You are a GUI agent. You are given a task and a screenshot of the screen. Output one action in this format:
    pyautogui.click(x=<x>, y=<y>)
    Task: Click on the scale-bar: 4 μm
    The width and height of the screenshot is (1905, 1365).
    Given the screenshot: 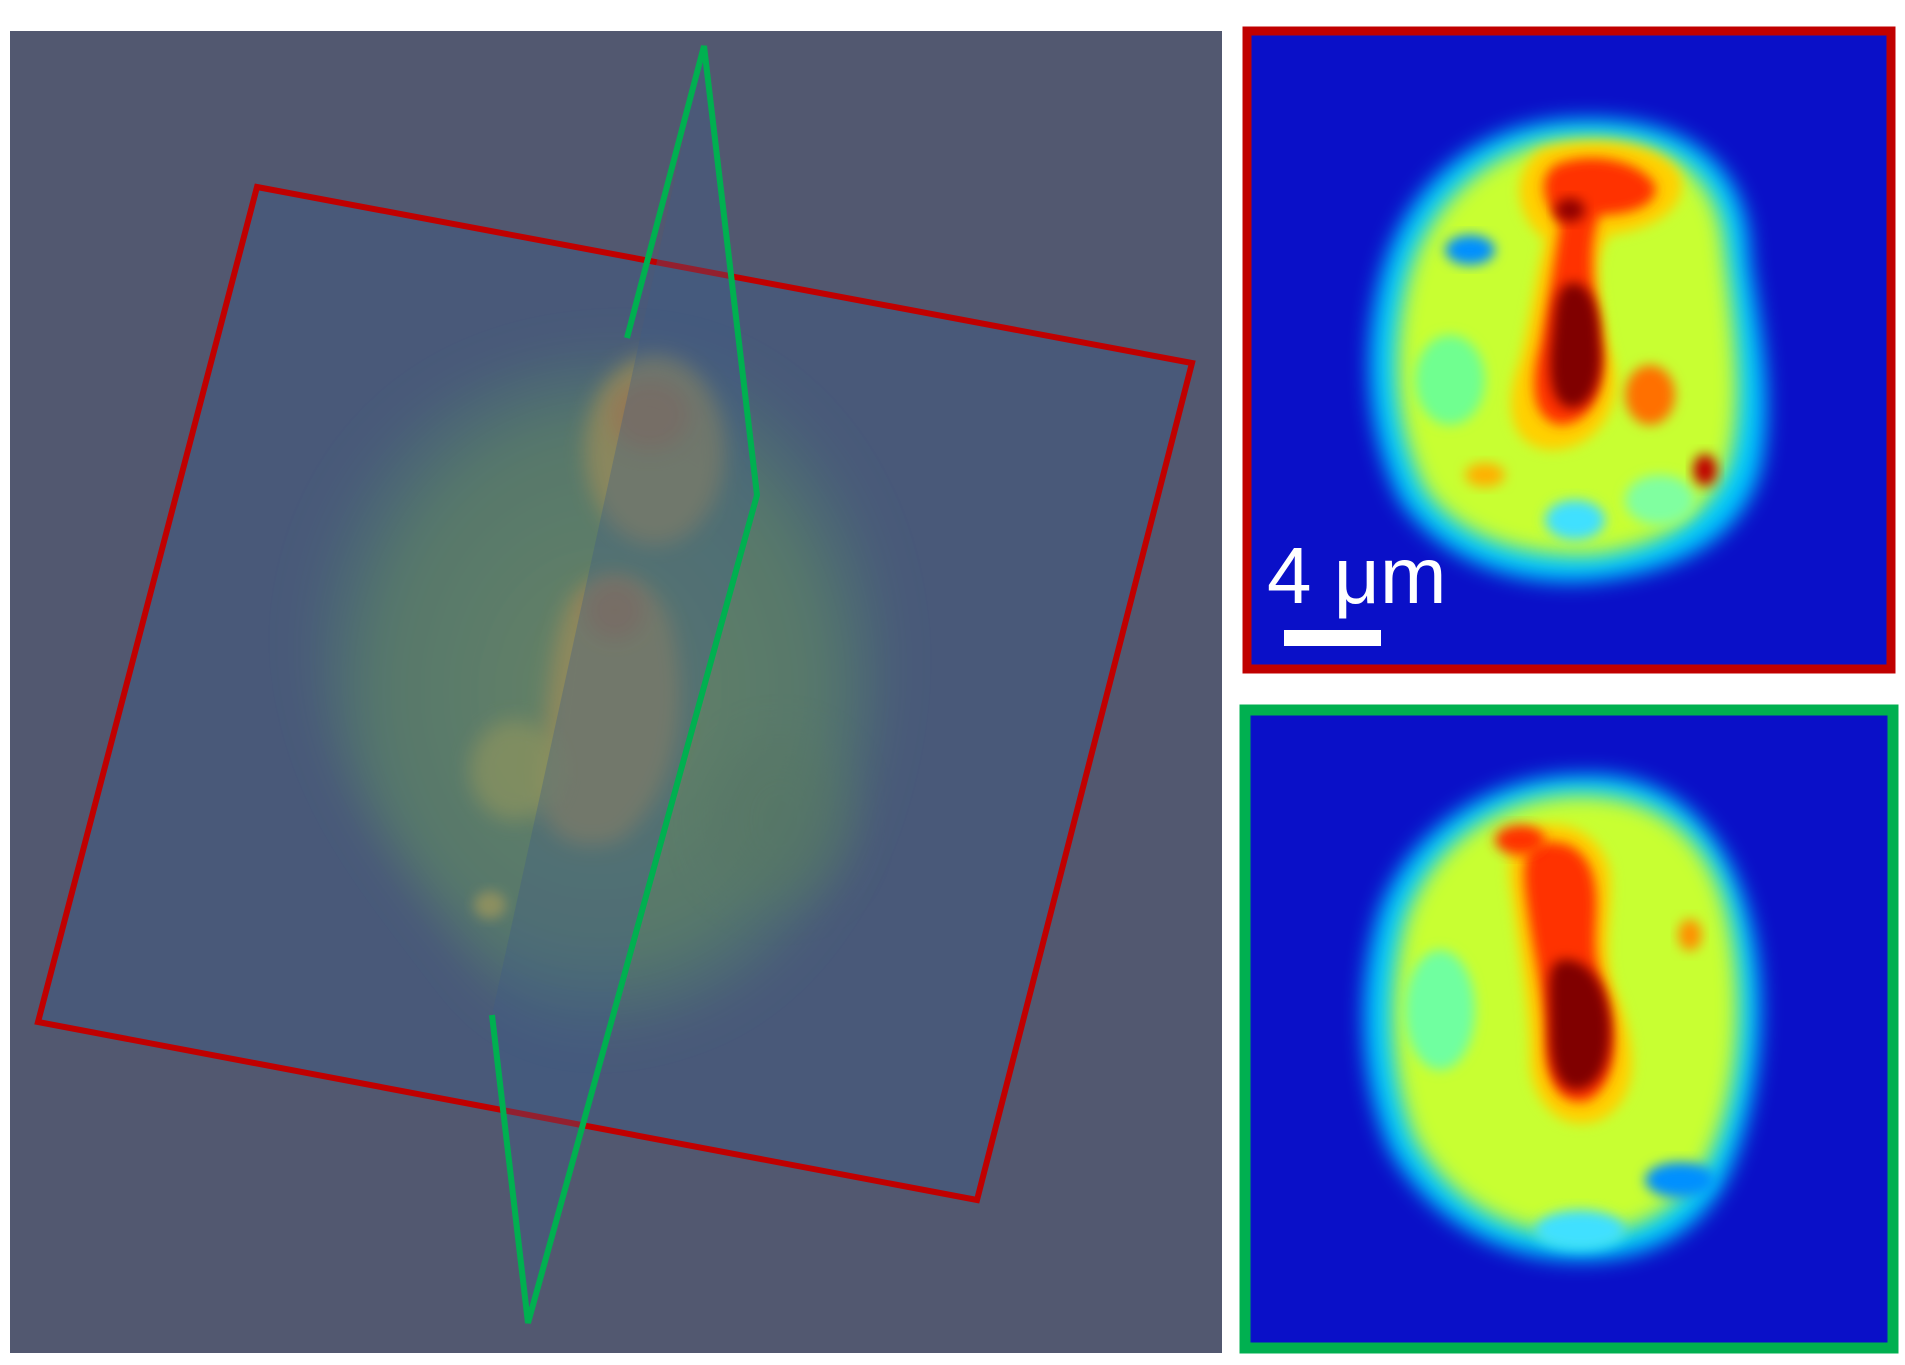 What is the action you would take?
    pyautogui.click(x=1356, y=588)
    